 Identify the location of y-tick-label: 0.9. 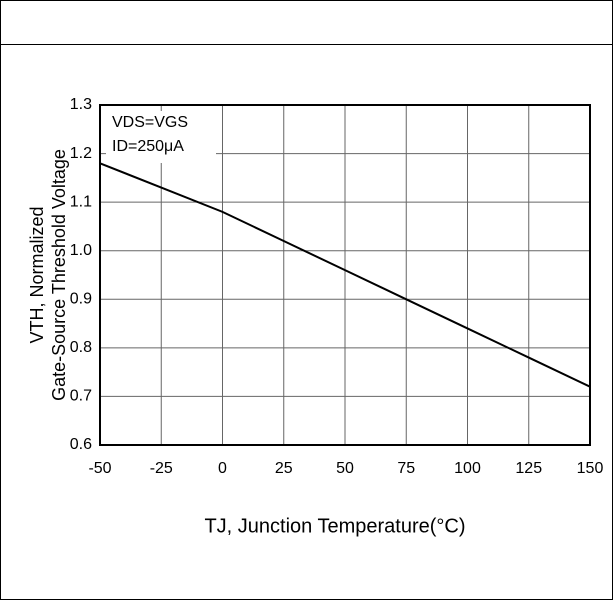
(81, 299).